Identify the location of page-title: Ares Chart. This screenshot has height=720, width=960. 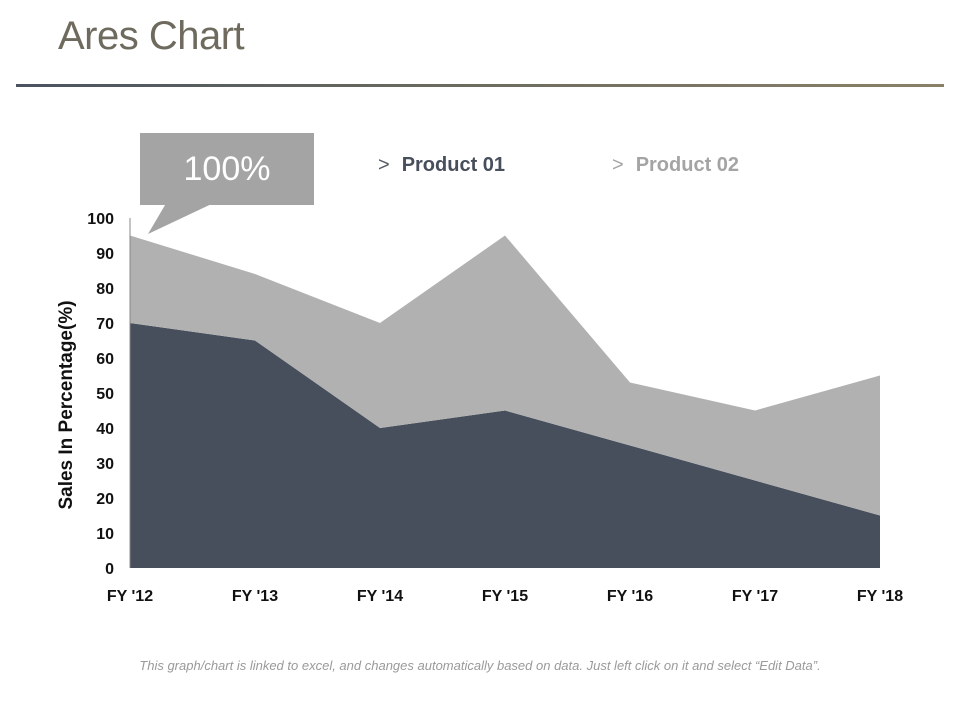
(151, 36).